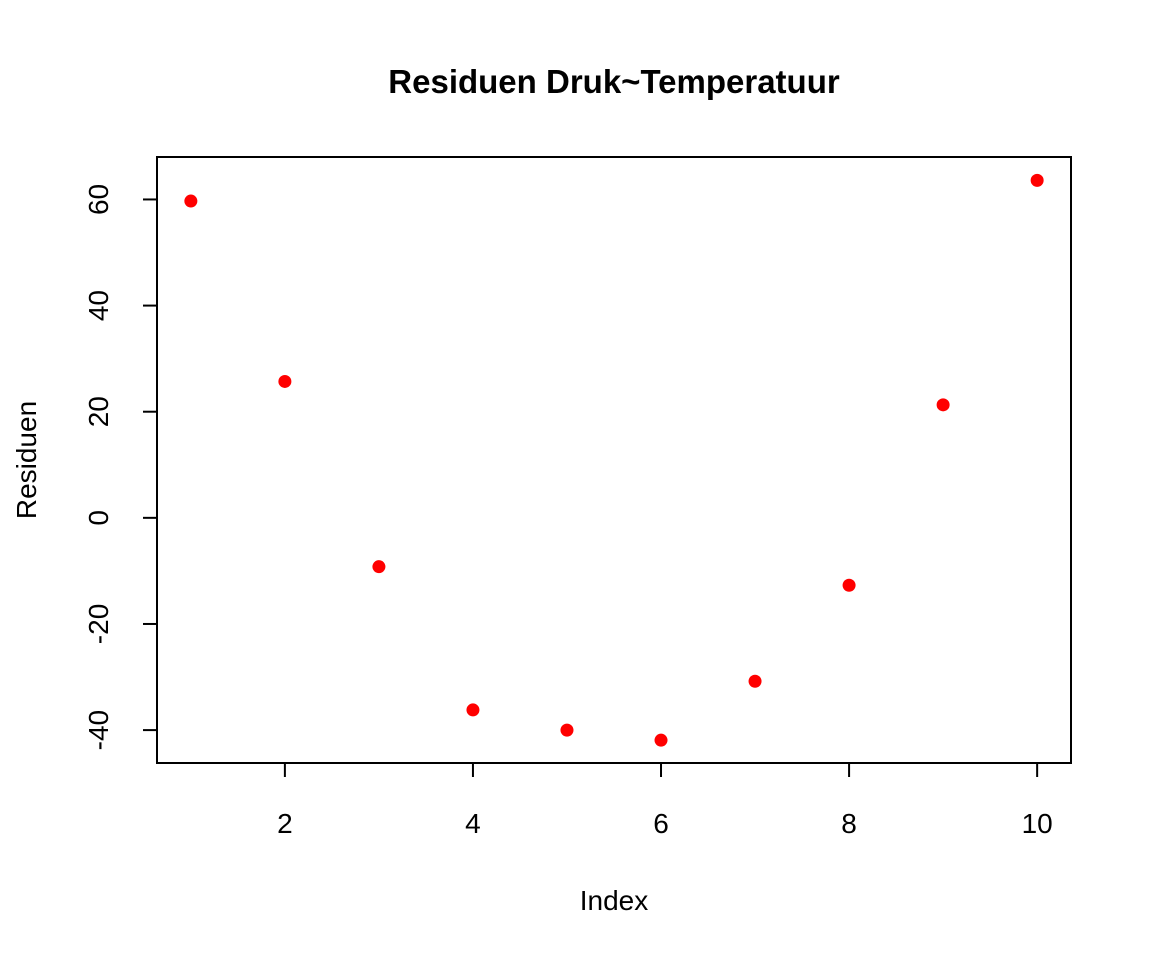 This screenshot has height=960, width=1152. What do you see at coordinates (285, 823) in the screenshot?
I see `x-tick-label: 2` at bounding box center [285, 823].